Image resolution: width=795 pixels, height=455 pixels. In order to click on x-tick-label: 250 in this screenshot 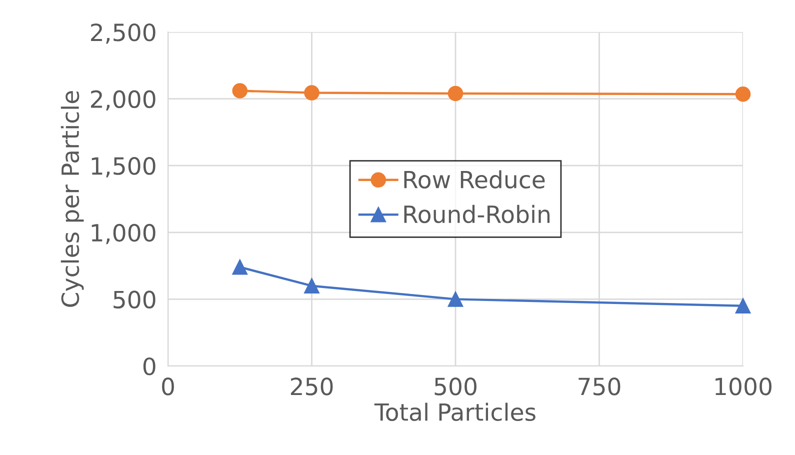, I will do `click(311, 387)`.